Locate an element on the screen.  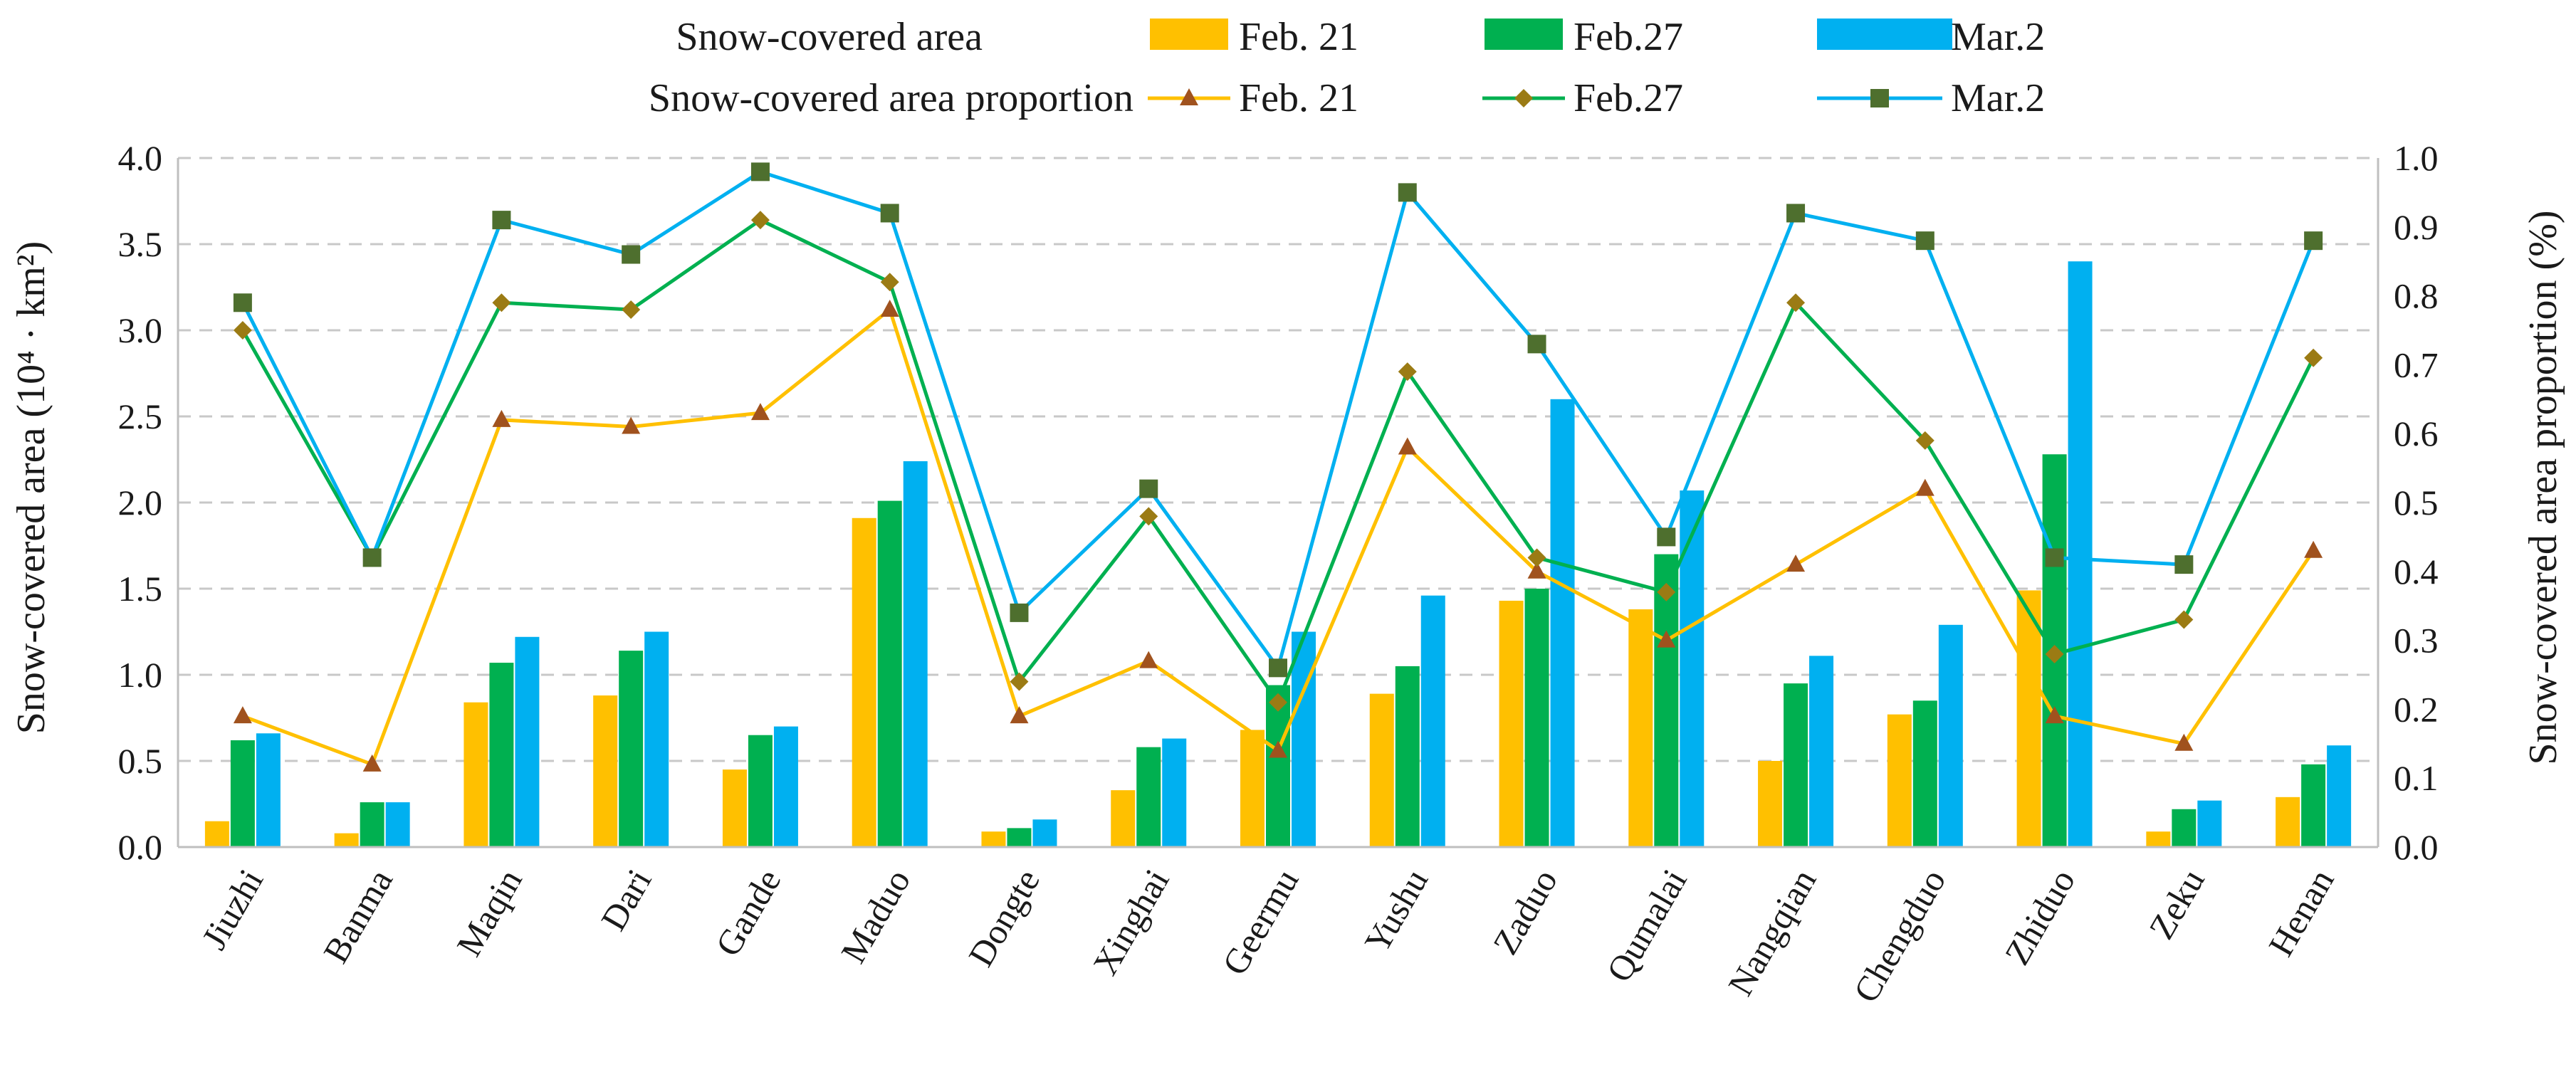
y-left-tick-label: 3.5 is located at coordinates (140, 244).